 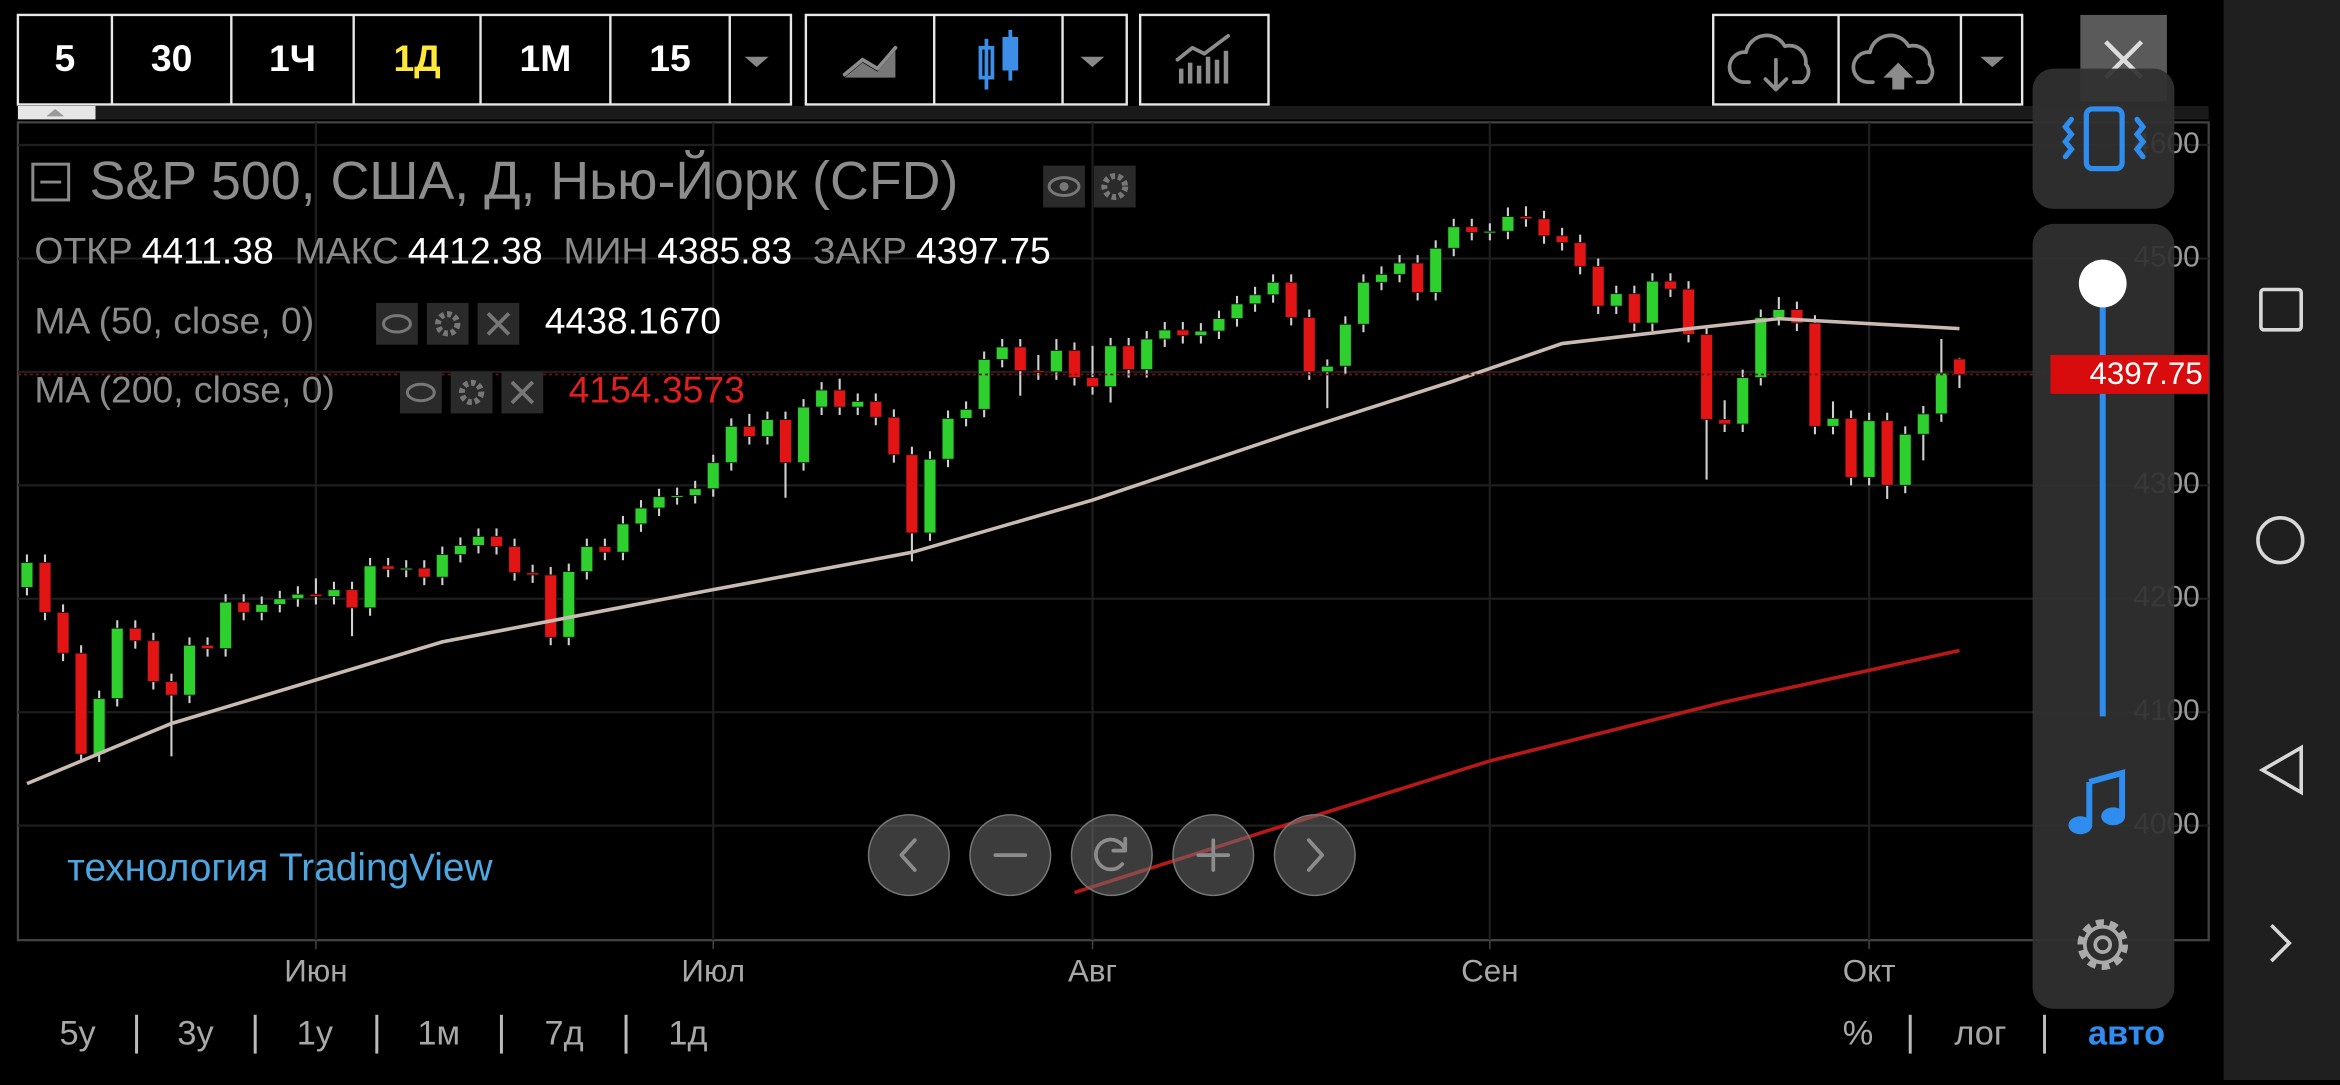 I want to click on line-chart-icon, so click(x=870, y=61).